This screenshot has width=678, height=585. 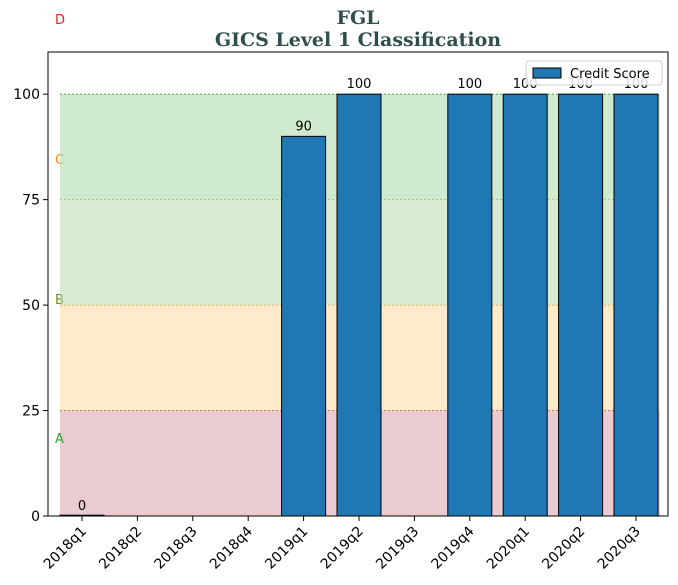 I want to click on y-tick-label: 25, so click(x=31, y=412).